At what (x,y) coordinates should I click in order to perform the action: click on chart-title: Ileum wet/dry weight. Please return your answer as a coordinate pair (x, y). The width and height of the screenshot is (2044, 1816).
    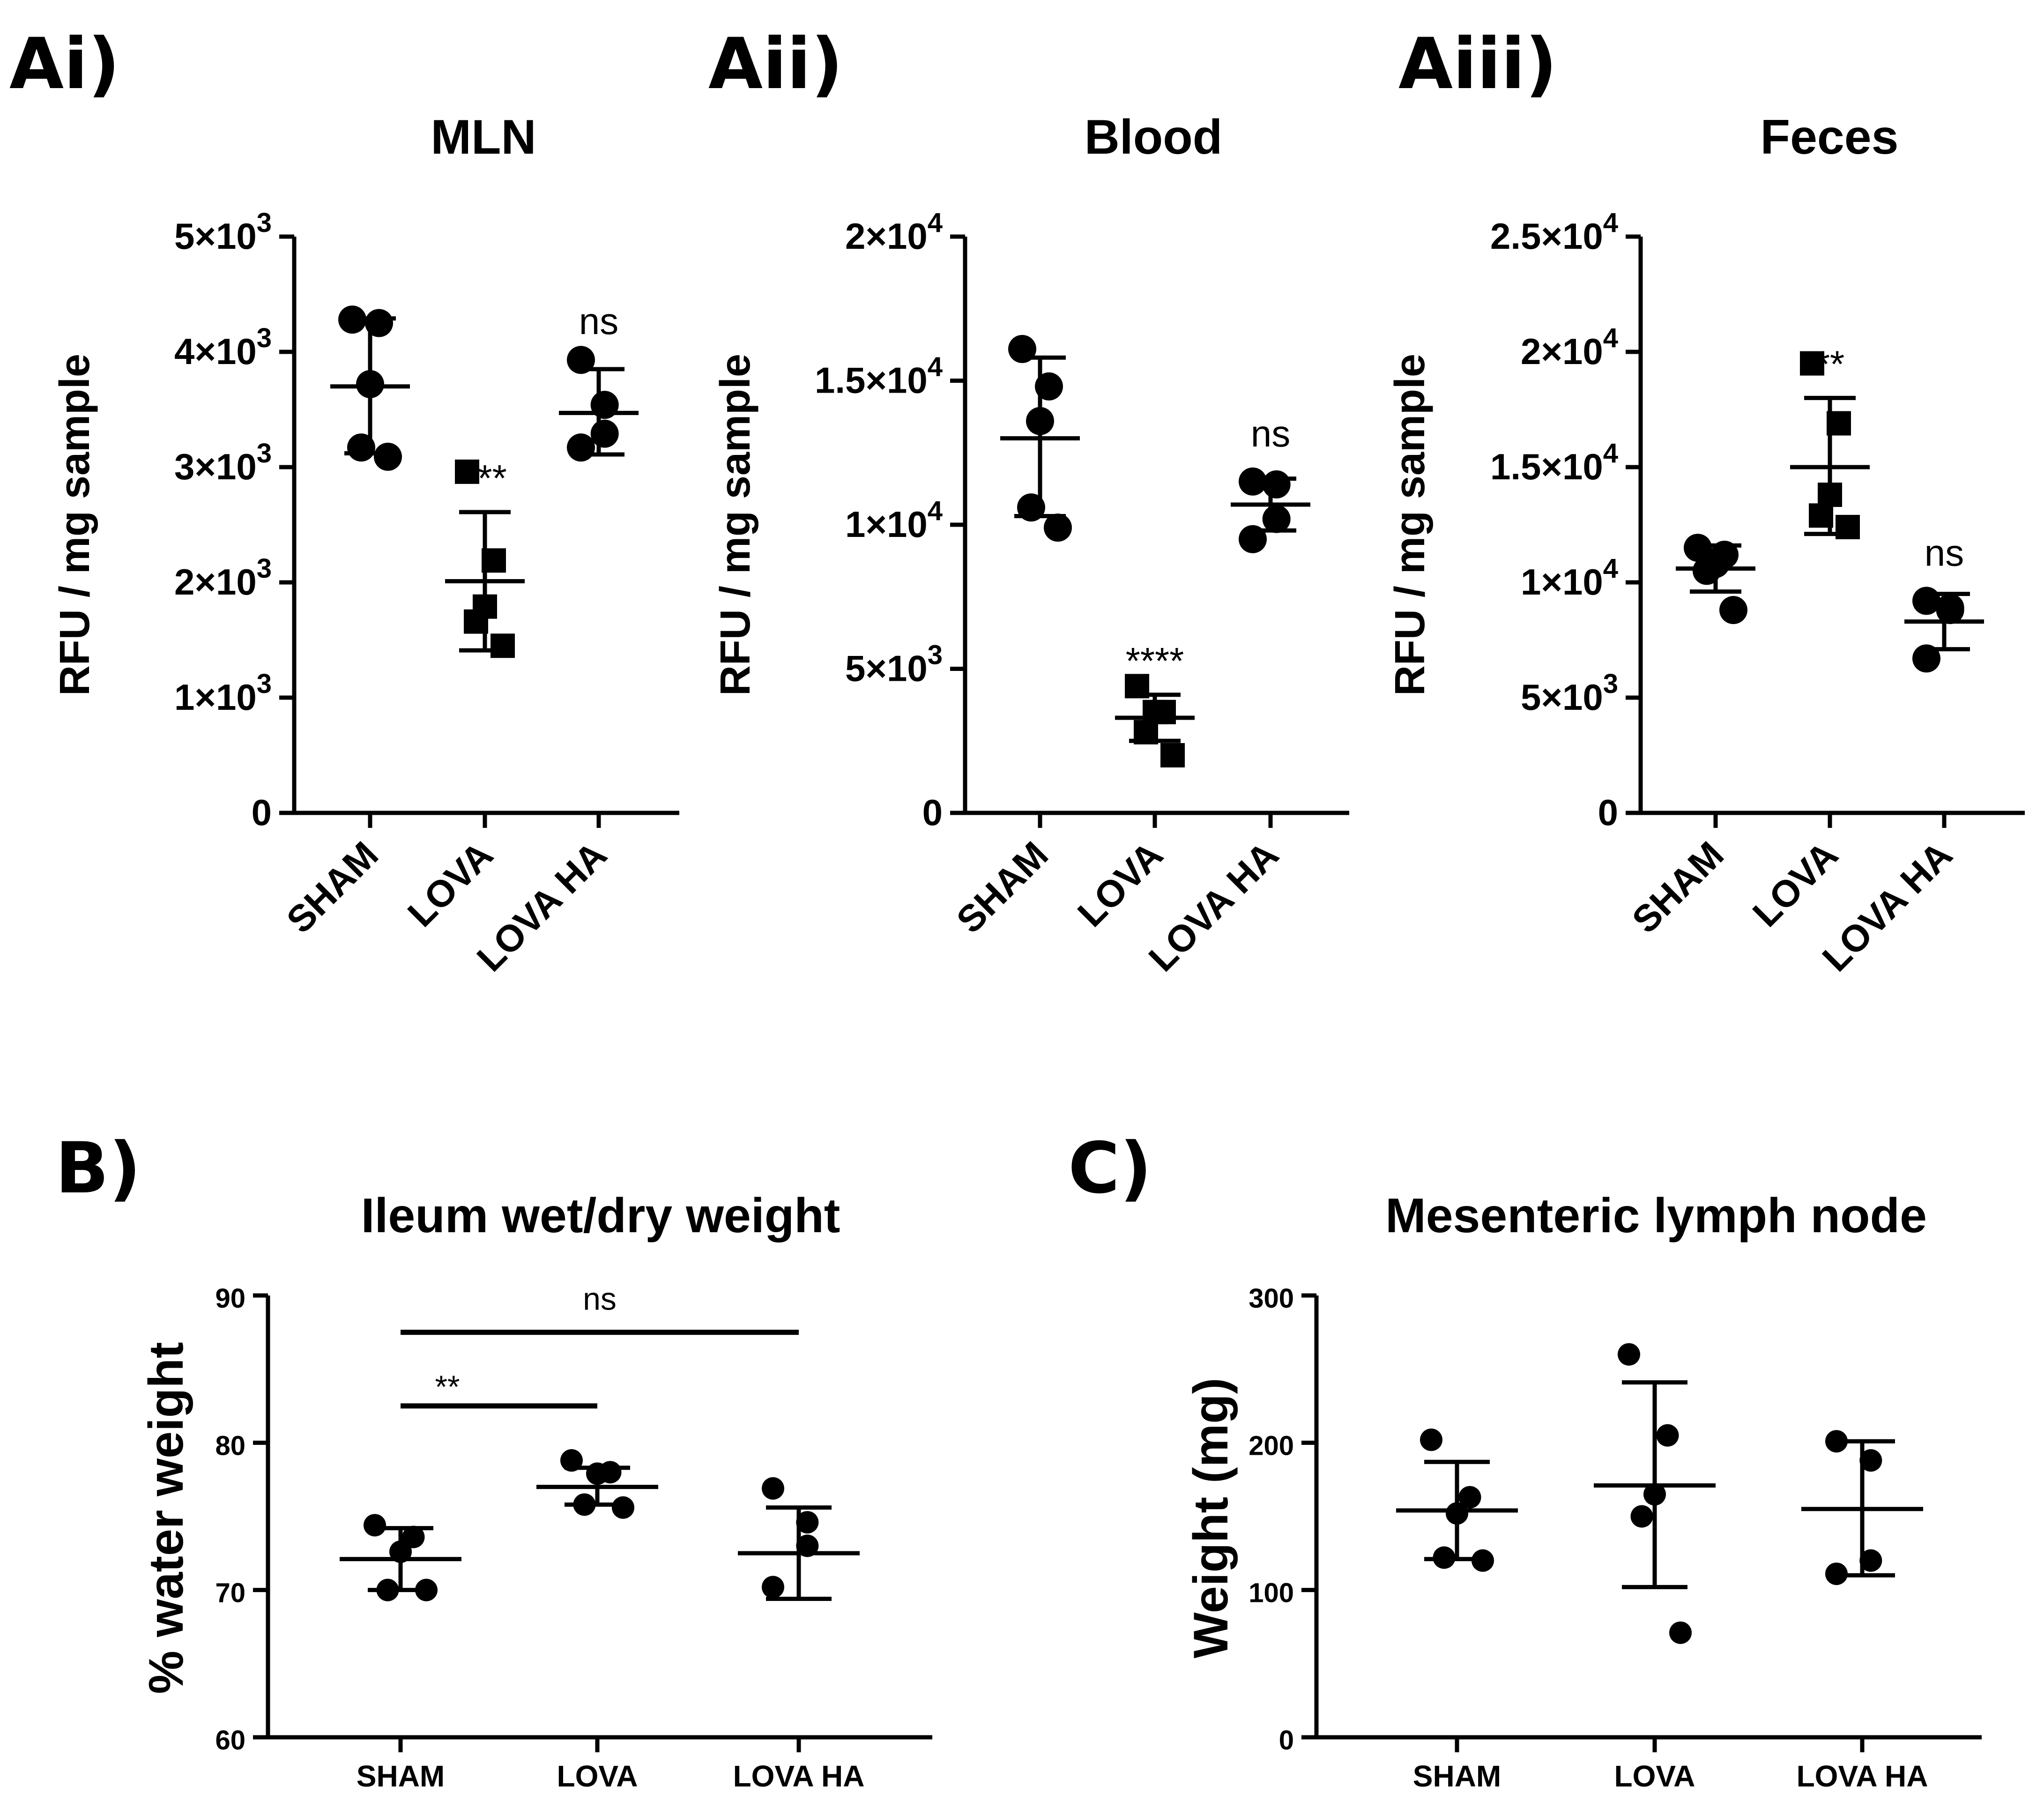
    Looking at the image, I should click on (600, 1216).